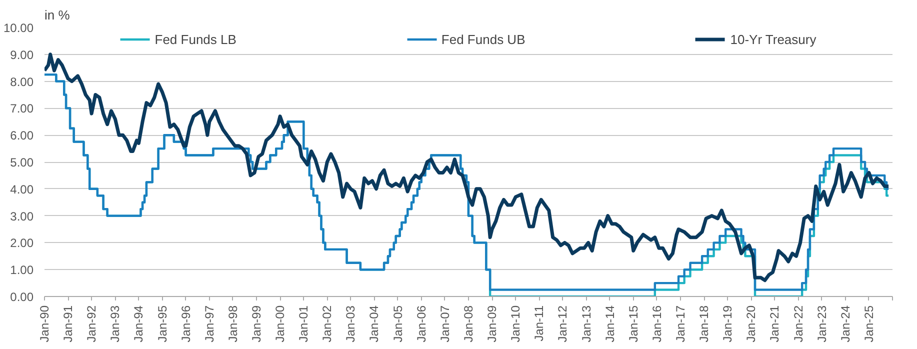  I want to click on x-tick-label: Jan-92, so click(91, 323).